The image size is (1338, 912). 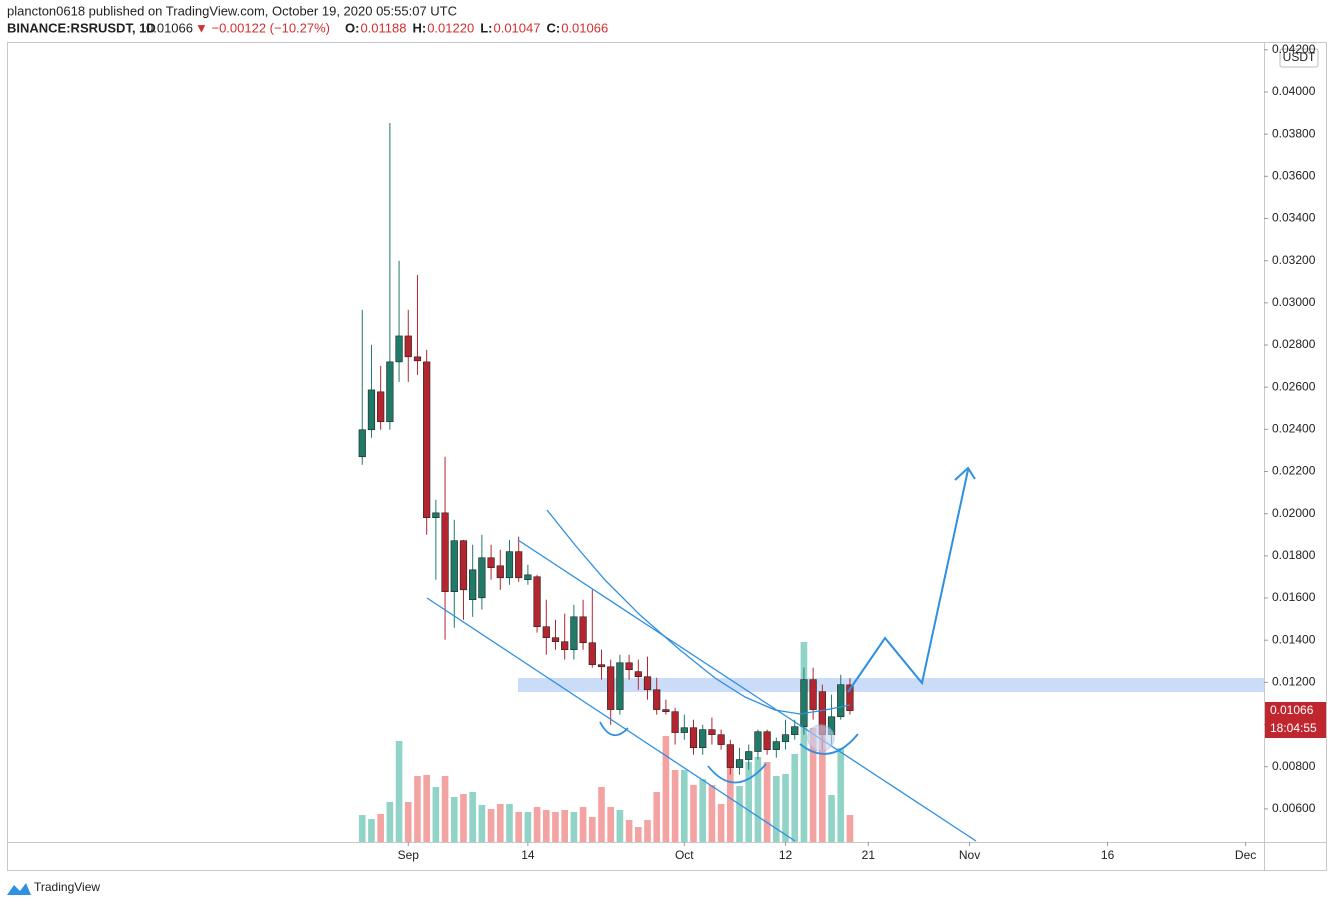 What do you see at coordinates (383, 27) in the screenshot?
I see `ohlc-value: 0.01188` at bounding box center [383, 27].